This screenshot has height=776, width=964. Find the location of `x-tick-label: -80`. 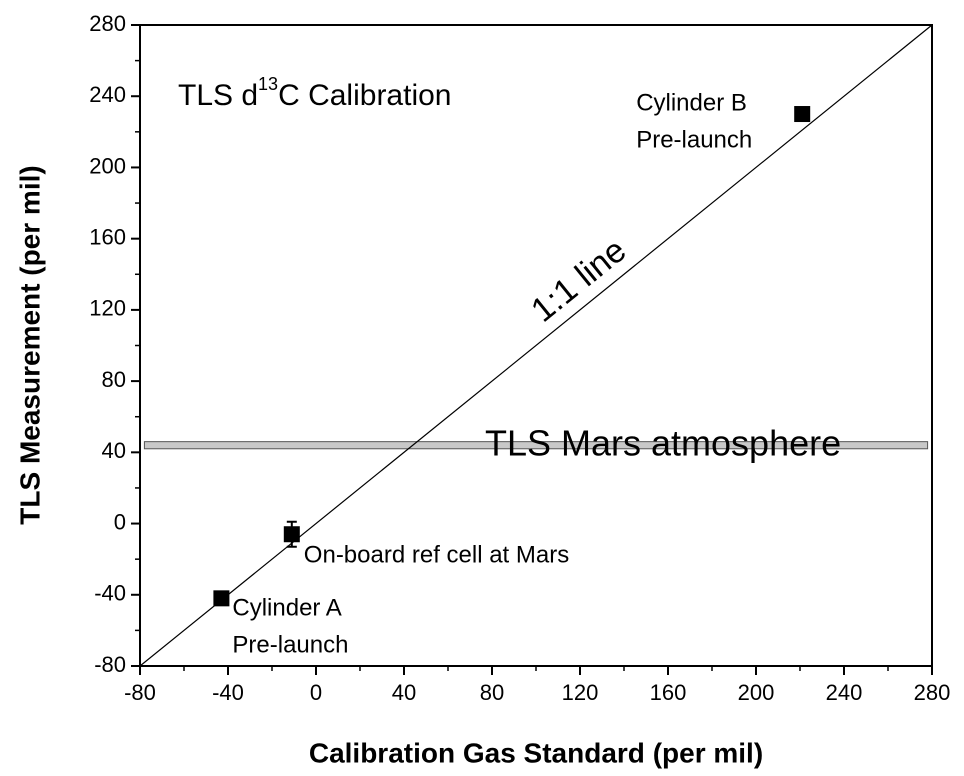

x-tick-label: -80 is located at coordinates (140, 692).